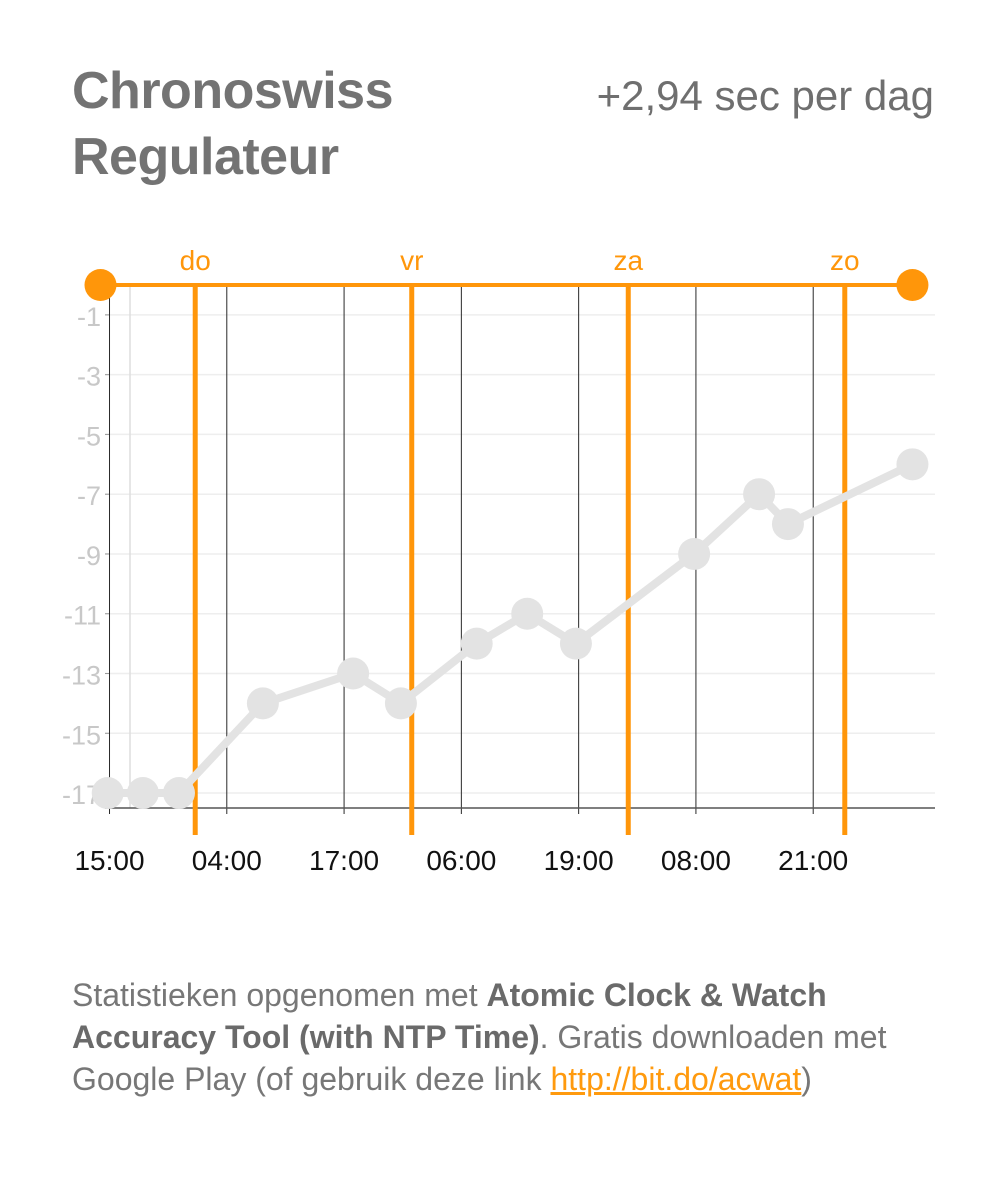 Image resolution: width=984 pixels, height=1191 pixels. What do you see at coordinates (109, 860) in the screenshot?
I see `x-tick-label: 15:00` at bounding box center [109, 860].